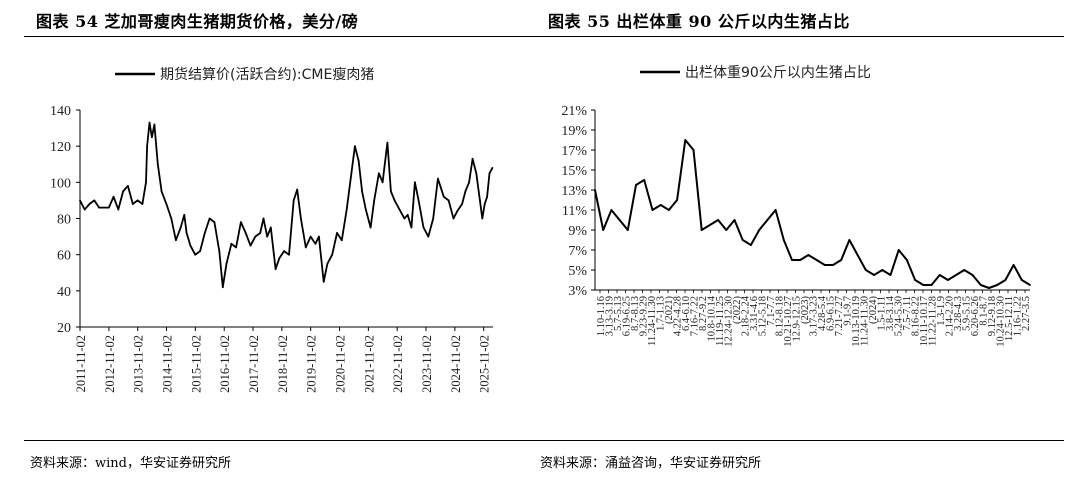 This screenshot has width=1080, height=491. Describe the element at coordinates (797, 319) in the screenshot. I see `x-tick-label: 12.9-12.15` at that location.